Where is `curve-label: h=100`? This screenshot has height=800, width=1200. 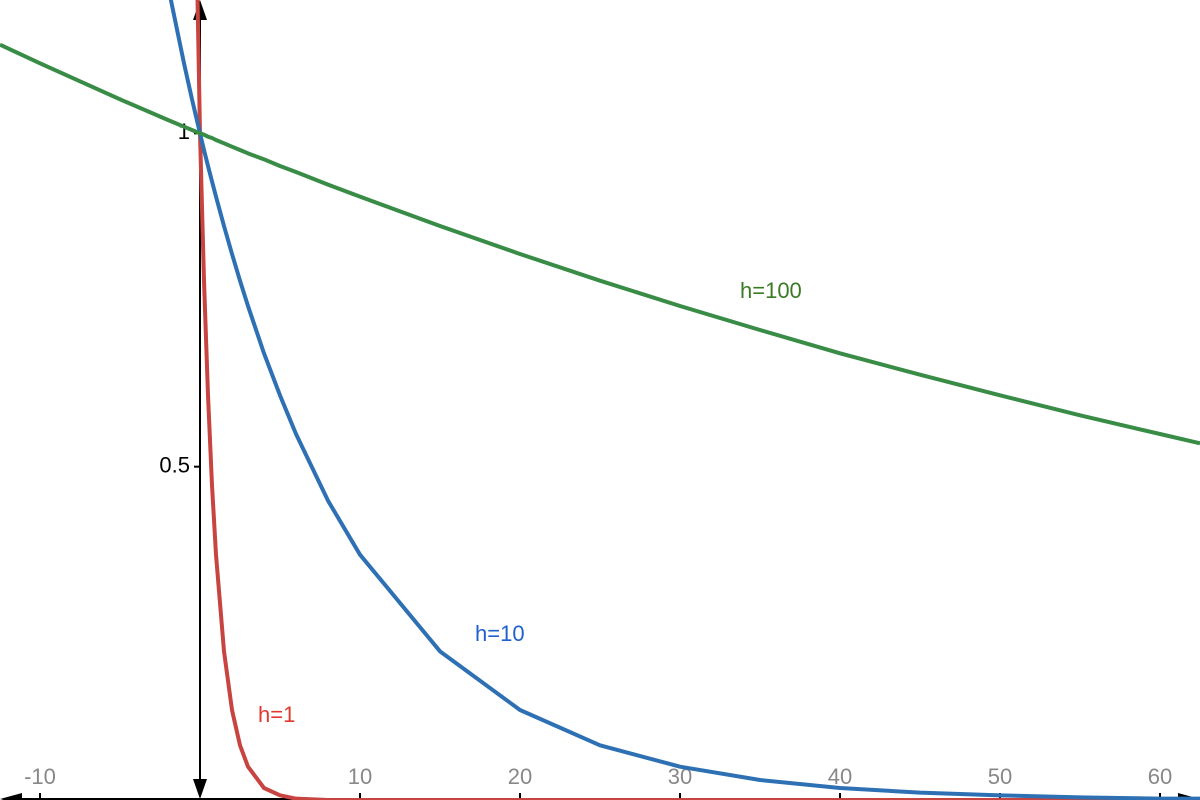
curve-label: h=100 is located at coordinates (771, 290).